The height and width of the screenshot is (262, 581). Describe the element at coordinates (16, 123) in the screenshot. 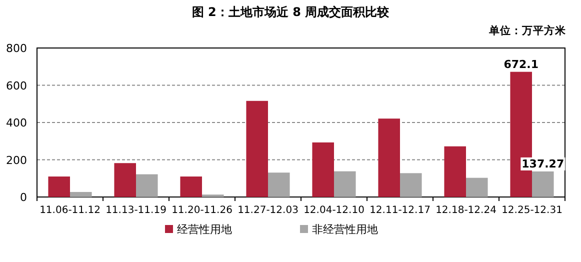

I see `y-tick-label: 400` at that location.